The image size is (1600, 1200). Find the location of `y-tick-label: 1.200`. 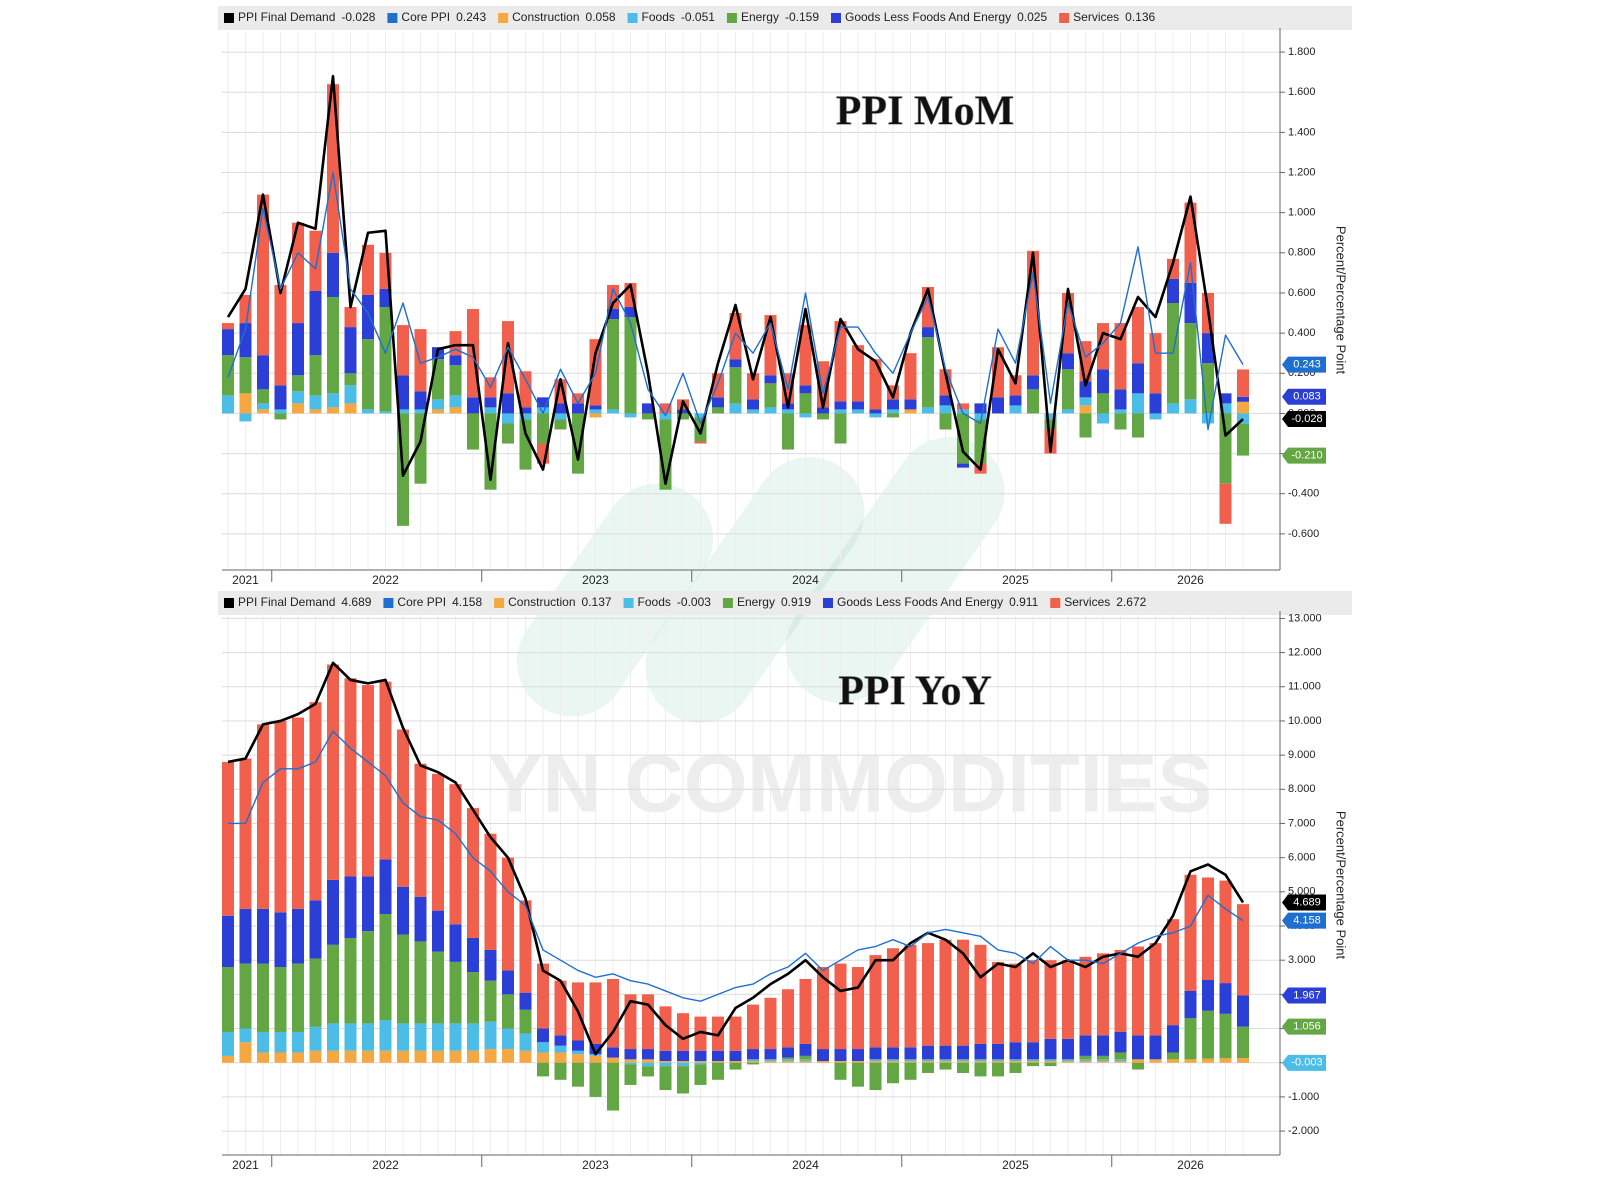

y-tick-label: 1.200 is located at coordinates (1302, 172).